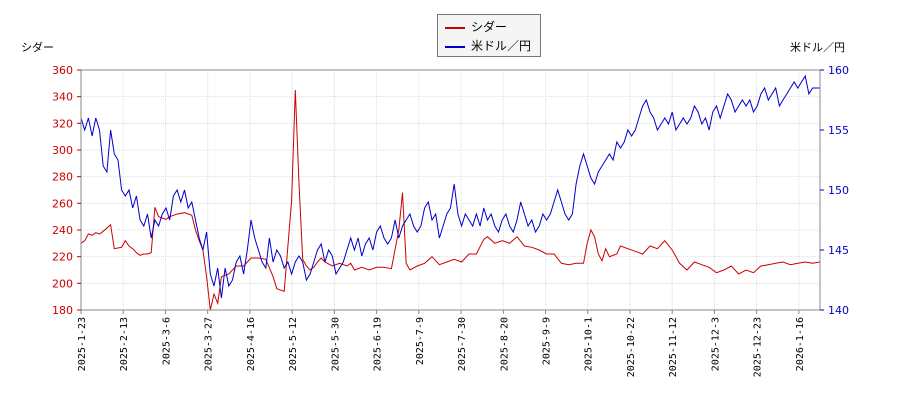 This screenshot has width=900, height=400. What do you see at coordinates (455, 28) in the screenshot?
I see `legend-swatch-cedar` at bounding box center [455, 28].